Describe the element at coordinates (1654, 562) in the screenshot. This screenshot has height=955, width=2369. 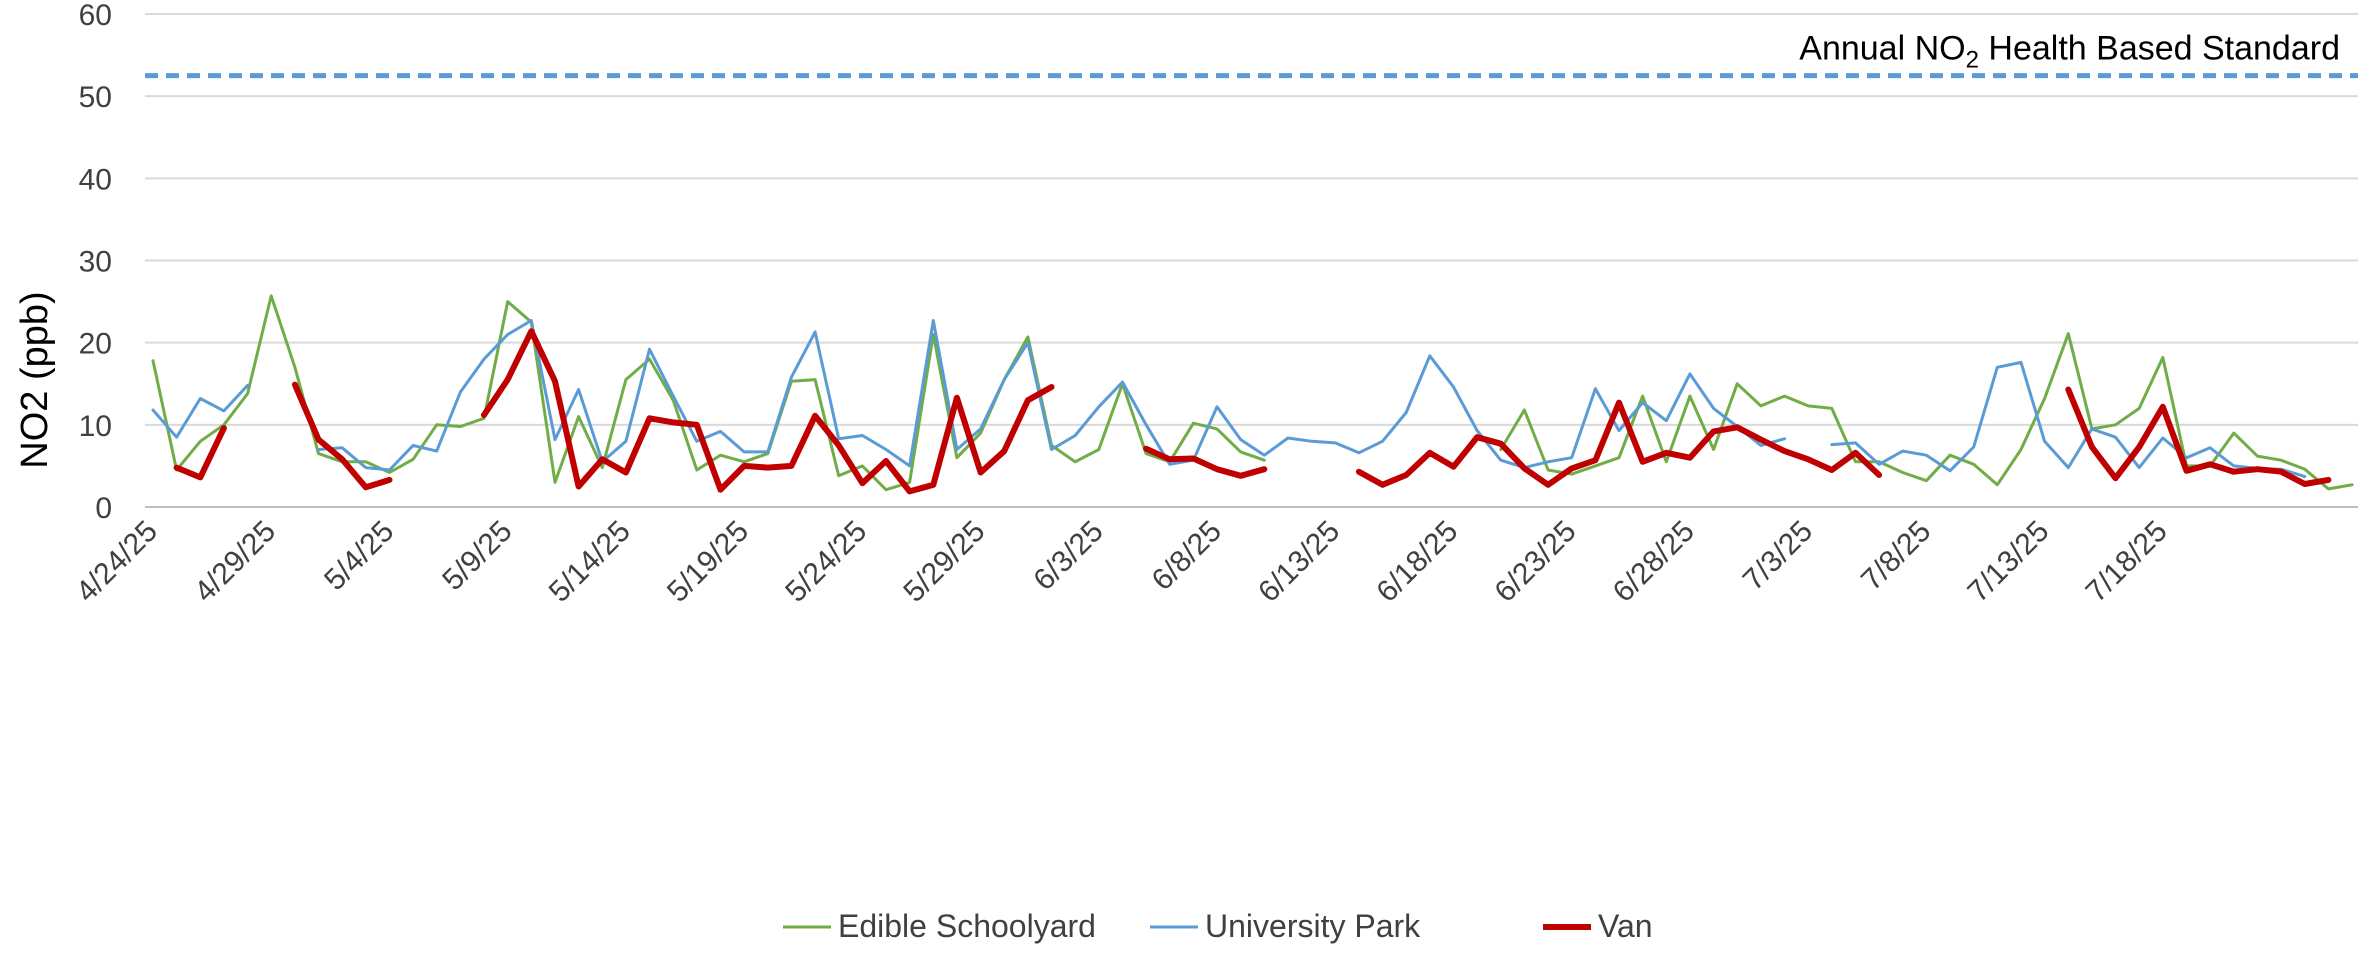
I see `x-tick-label: 6/28/25` at that location.